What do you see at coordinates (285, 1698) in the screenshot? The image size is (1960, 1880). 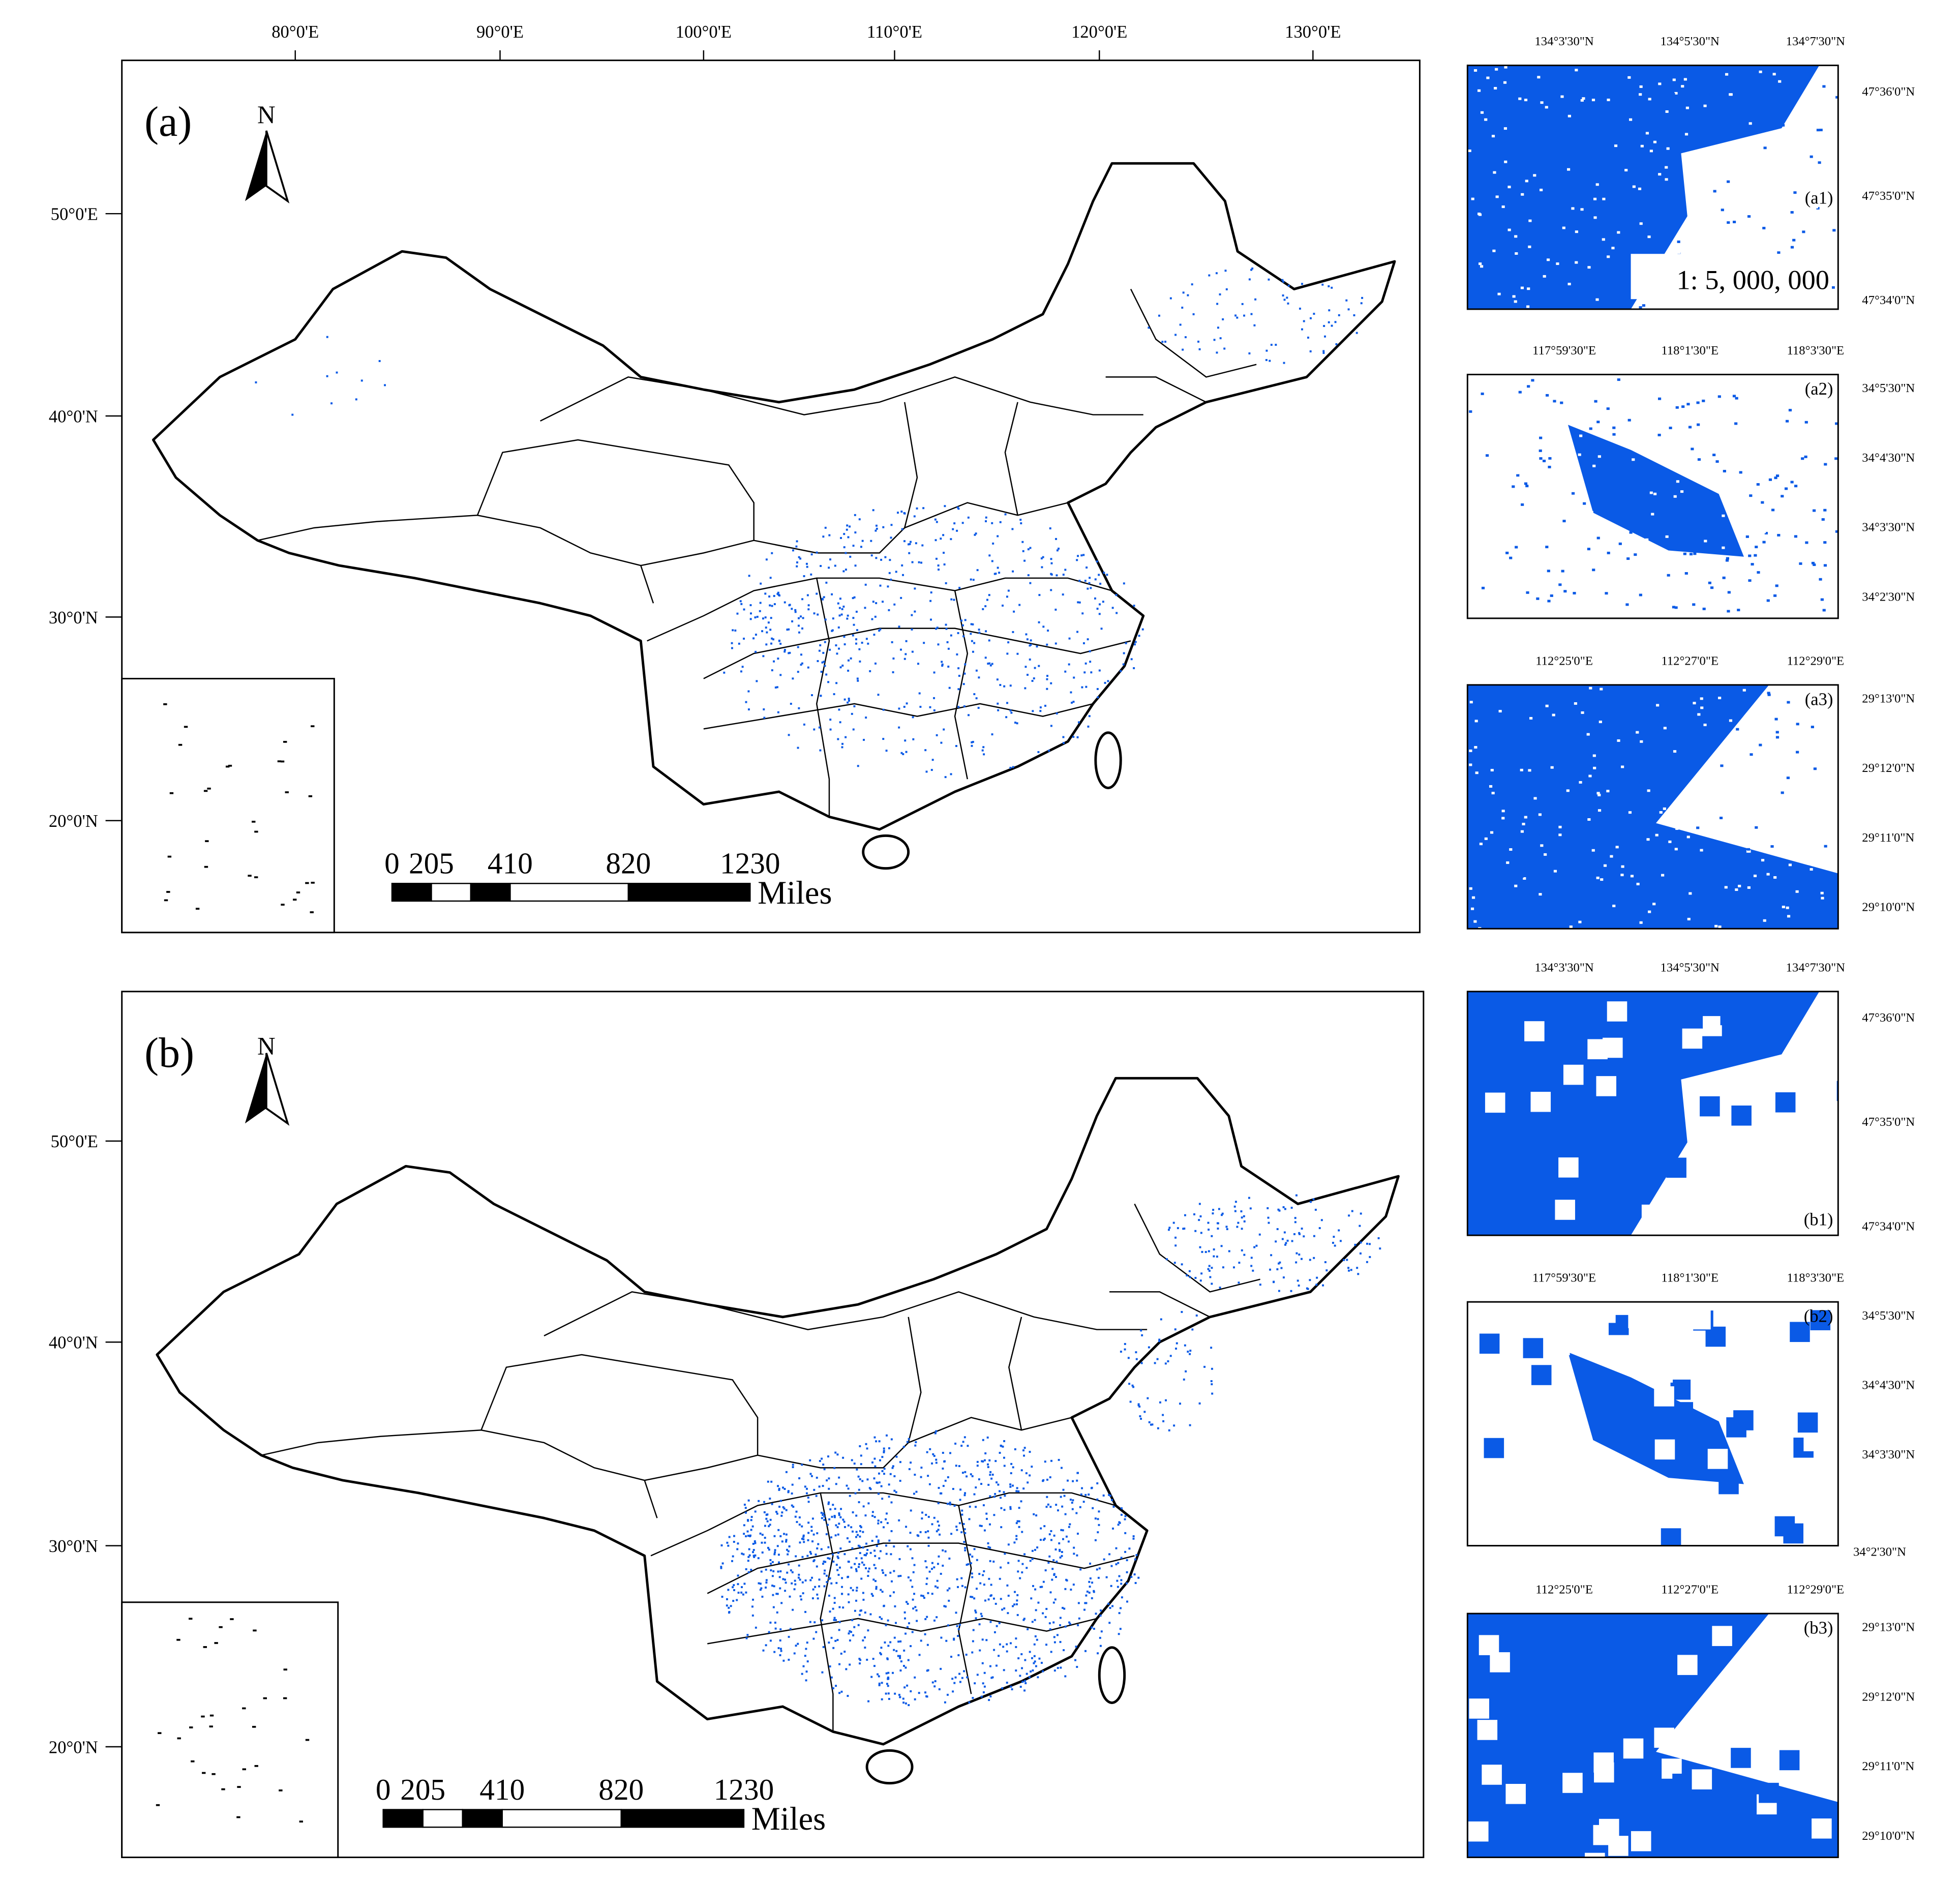 I see `island` at bounding box center [285, 1698].